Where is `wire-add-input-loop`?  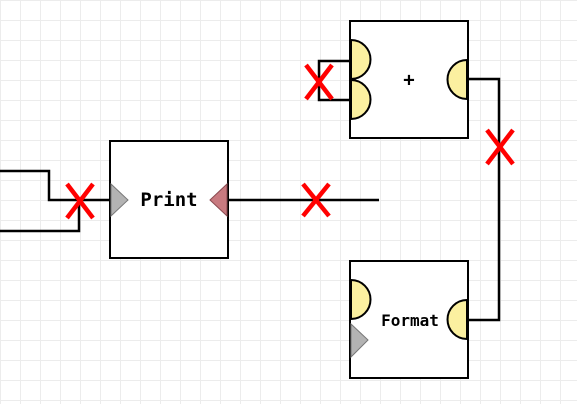 wire-add-input-loop is located at coordinates (333, 80).